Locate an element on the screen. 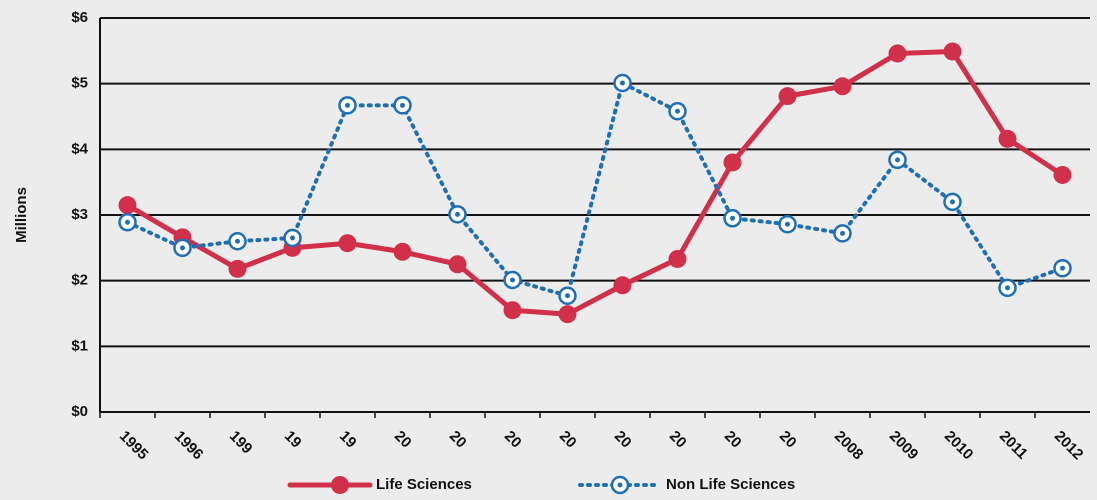  y-tick-label: $6 is located at coordinates (79, 17).